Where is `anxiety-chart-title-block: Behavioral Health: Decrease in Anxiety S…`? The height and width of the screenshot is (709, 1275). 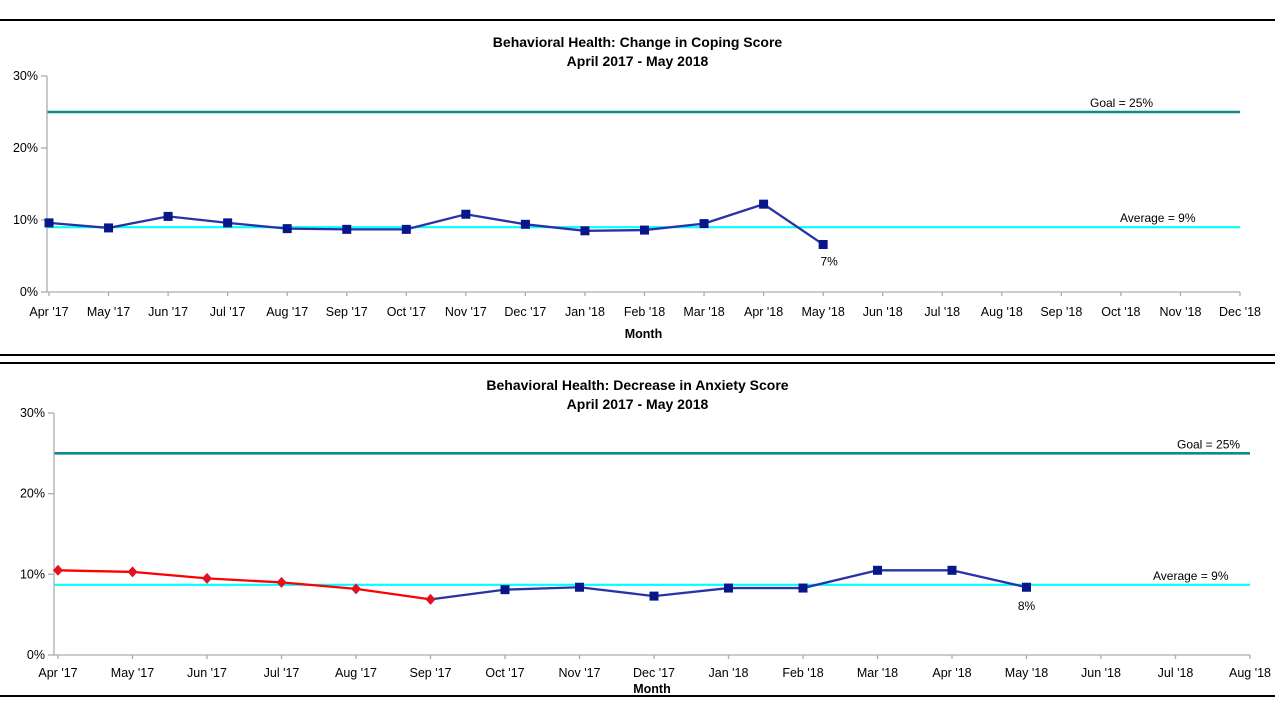
anxiety-chart-title-block: Behavioral Health: Decrease in Anxiety S… is located at coordinates (637, 395).